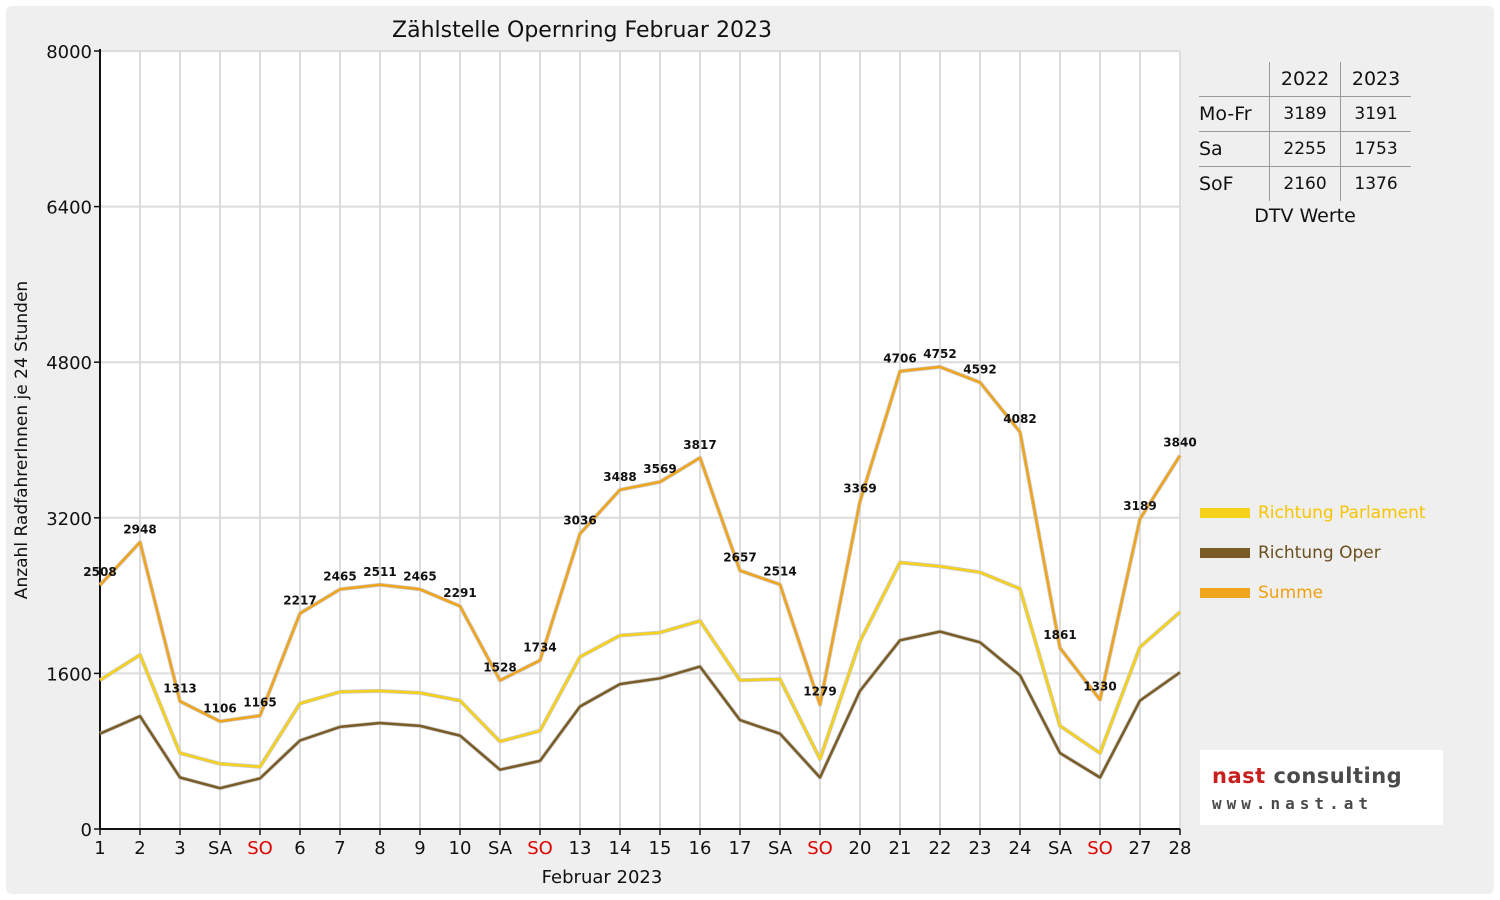  I want to click on dtv-value: 2255, so click(1304, 149).